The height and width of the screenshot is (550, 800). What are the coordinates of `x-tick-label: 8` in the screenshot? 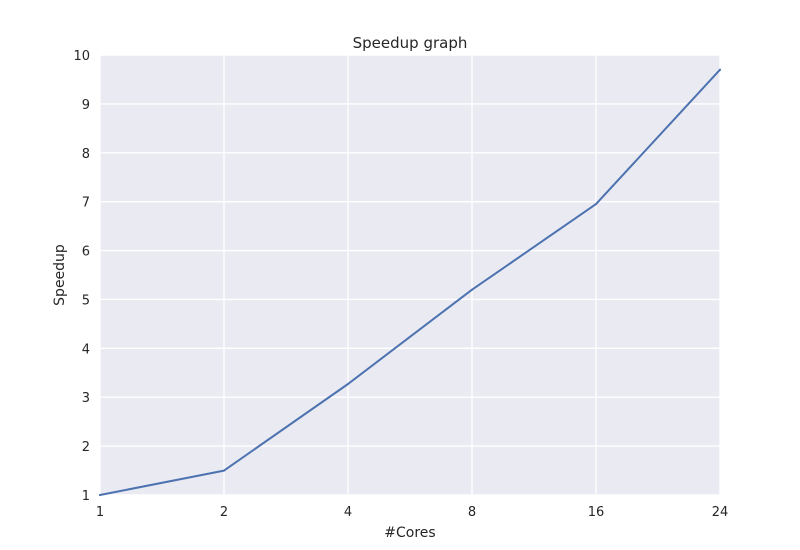 It's located at (472, 512).